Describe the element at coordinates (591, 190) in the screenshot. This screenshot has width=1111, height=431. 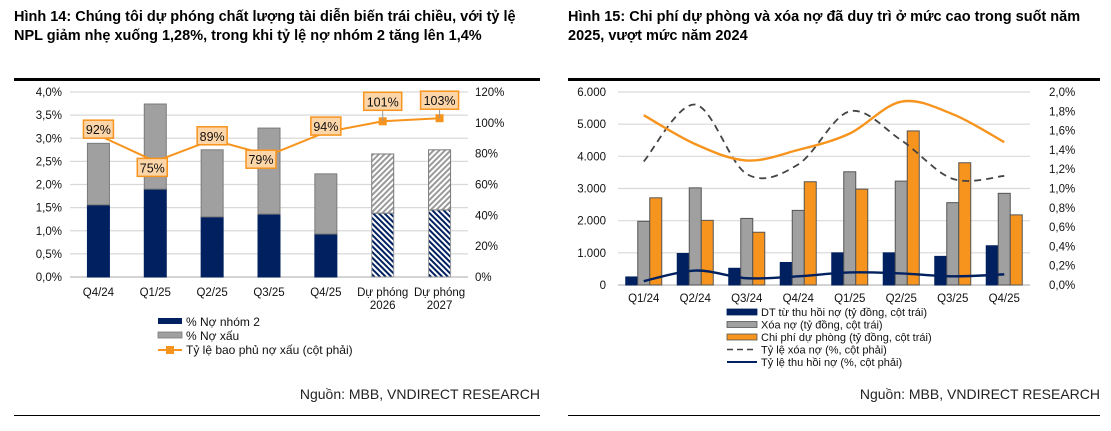
I see `left-axis-tick: 3.000` at that location.